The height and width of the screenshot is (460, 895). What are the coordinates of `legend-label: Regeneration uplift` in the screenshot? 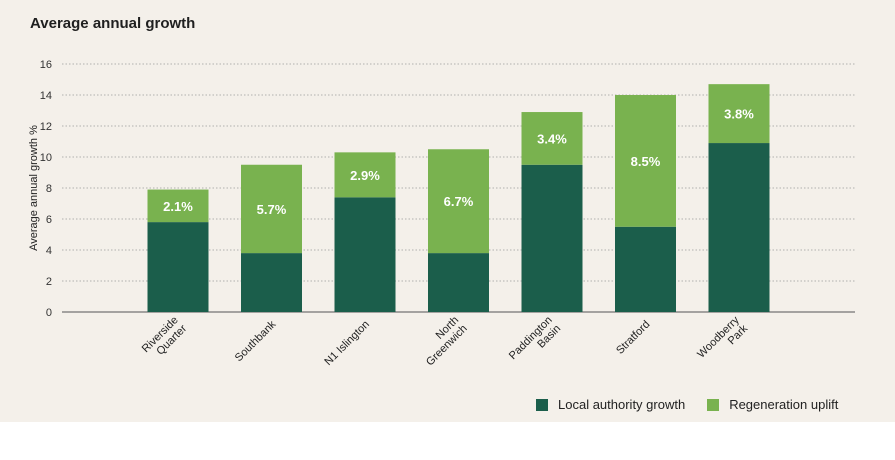 It's located at (784, 404).